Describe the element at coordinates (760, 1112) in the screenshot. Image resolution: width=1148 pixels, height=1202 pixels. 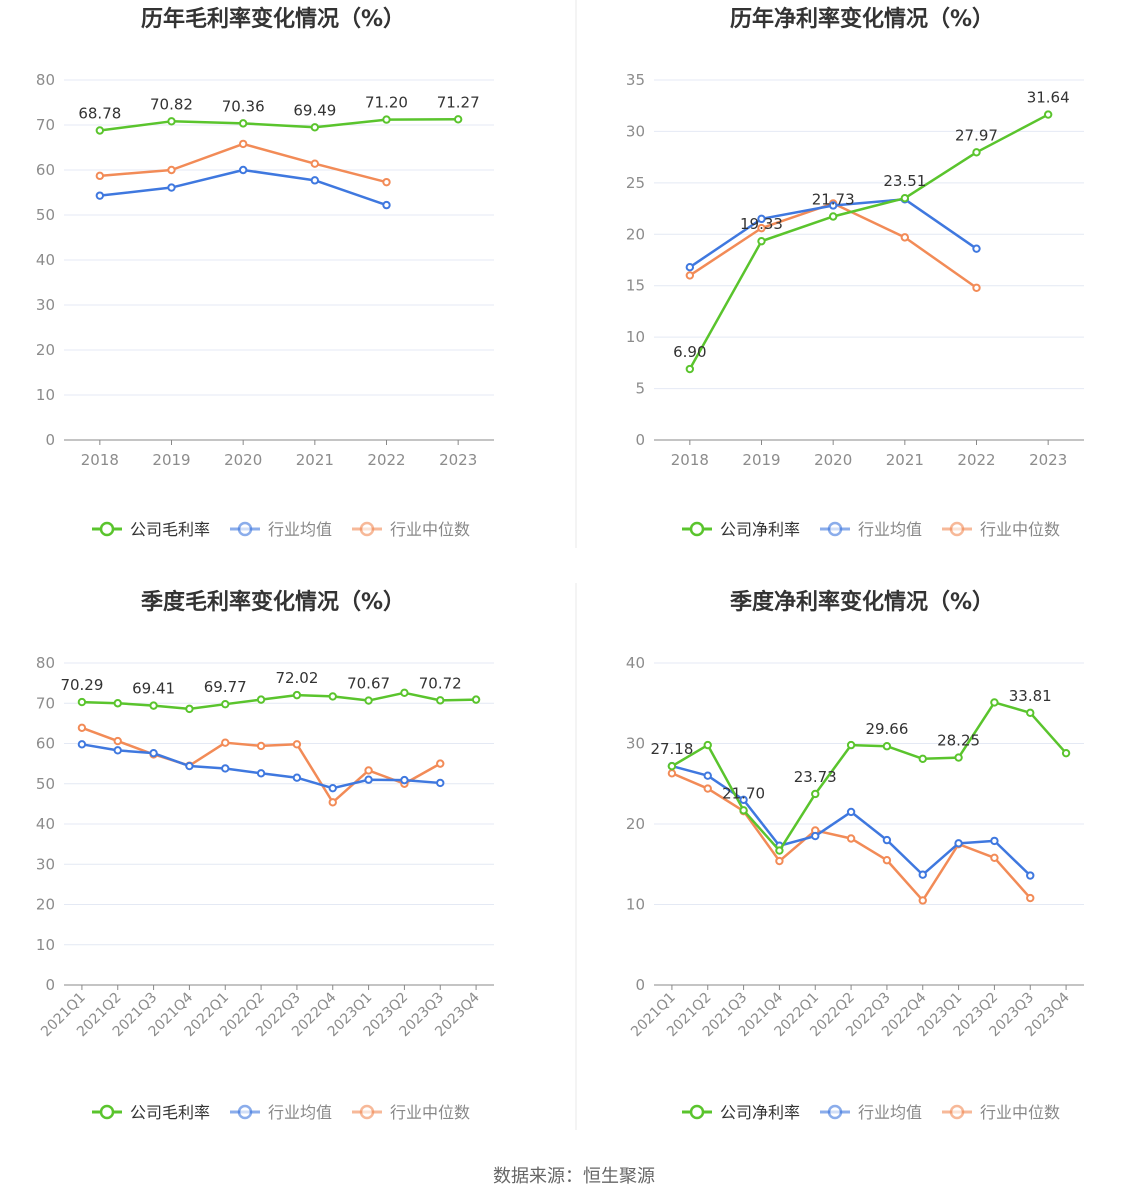
I see `legend-label: 公司净利率` at that location.